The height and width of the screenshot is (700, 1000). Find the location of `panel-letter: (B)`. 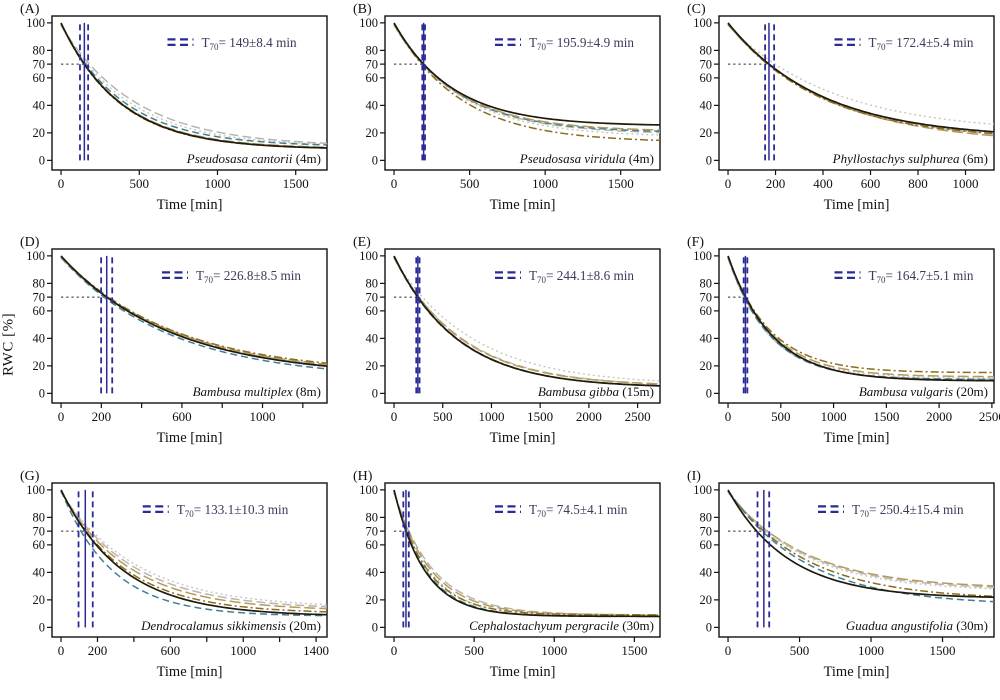

panel-letter: (B) is located at coordinates (362, 9).